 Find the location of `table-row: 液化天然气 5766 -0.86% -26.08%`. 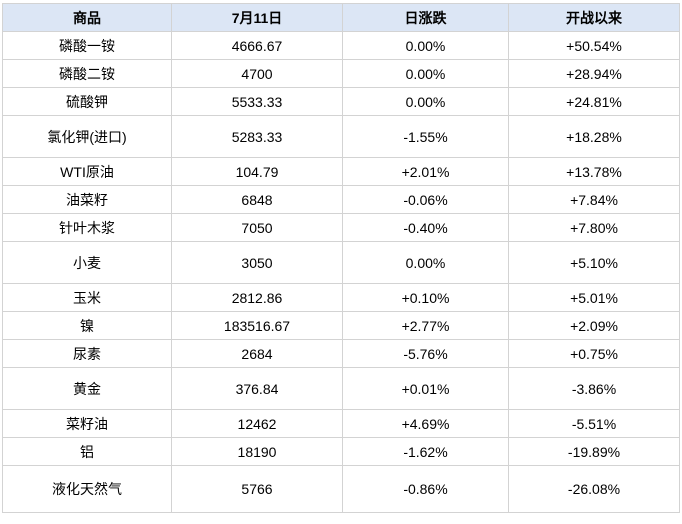

table-row: 液化天然气 5766 -0.86% -26.08% is located at coordinates (341, 489).